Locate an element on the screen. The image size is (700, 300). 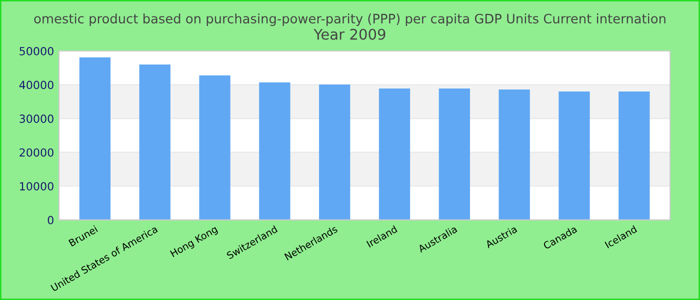
y-tick-label: 50000 is located at coordinates (37, 51).